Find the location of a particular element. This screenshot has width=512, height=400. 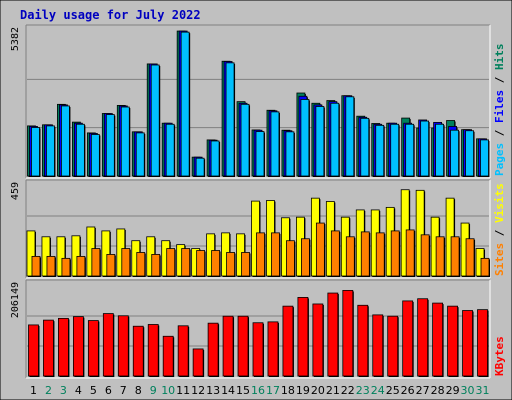

day-label-21: 21 is located at coordinates (333, 390).